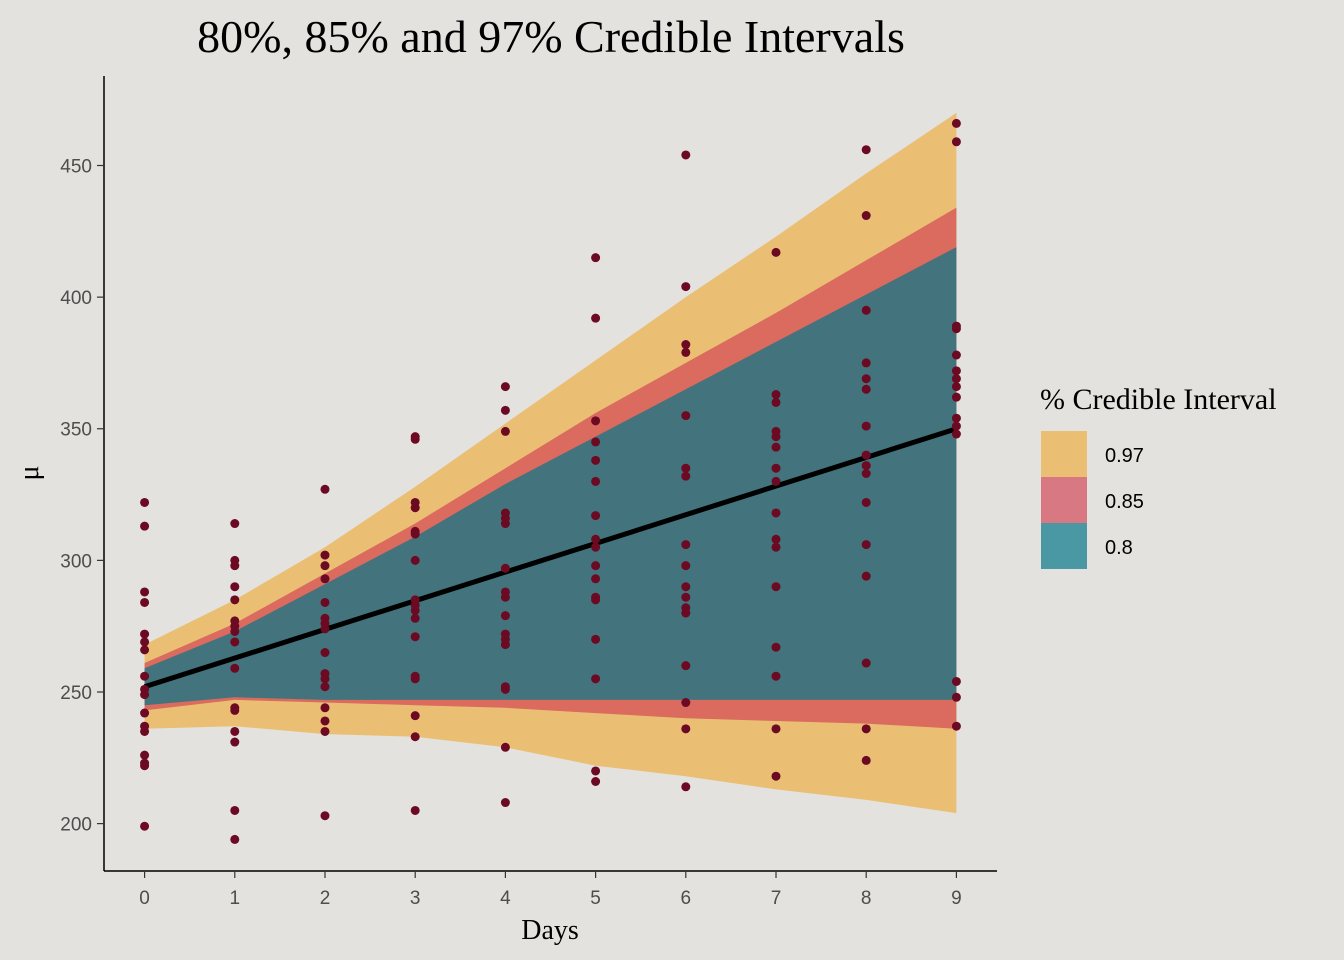  I want to click on legend-key-0.97, so click(1064, 454).